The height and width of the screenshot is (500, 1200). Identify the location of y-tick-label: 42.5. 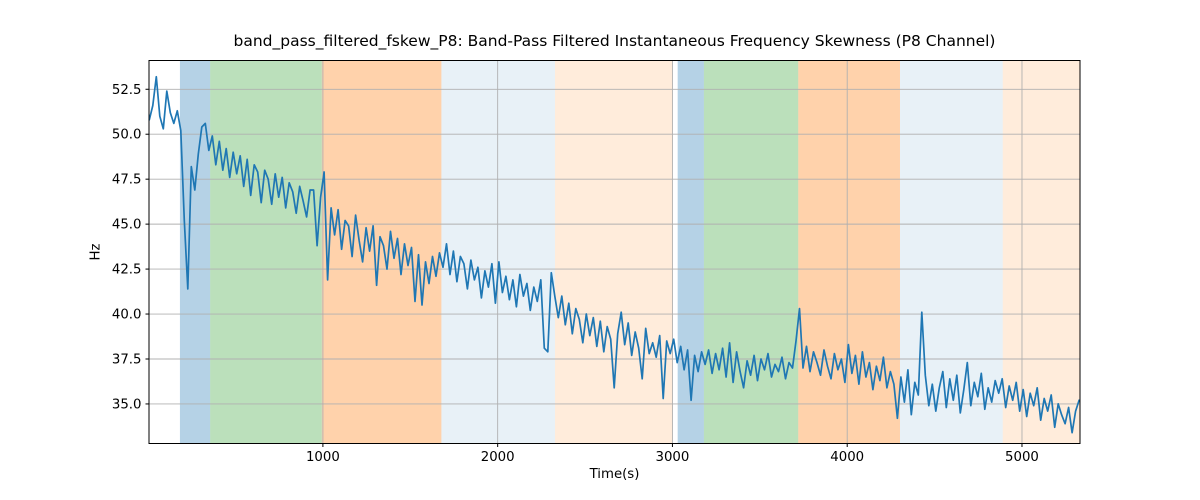
(127, 270).